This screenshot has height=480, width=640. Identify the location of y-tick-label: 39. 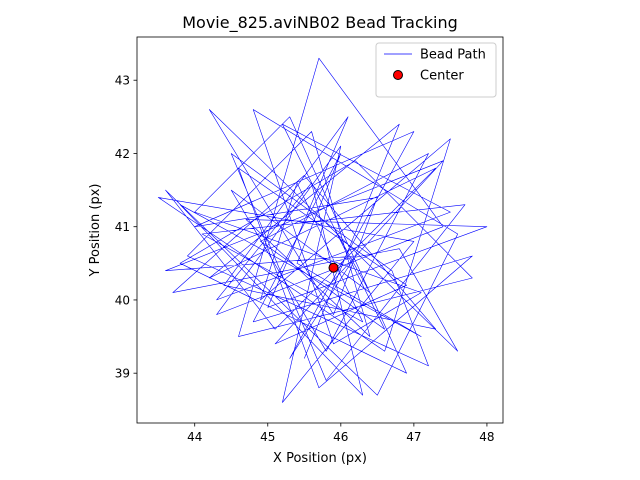
(122, 374).